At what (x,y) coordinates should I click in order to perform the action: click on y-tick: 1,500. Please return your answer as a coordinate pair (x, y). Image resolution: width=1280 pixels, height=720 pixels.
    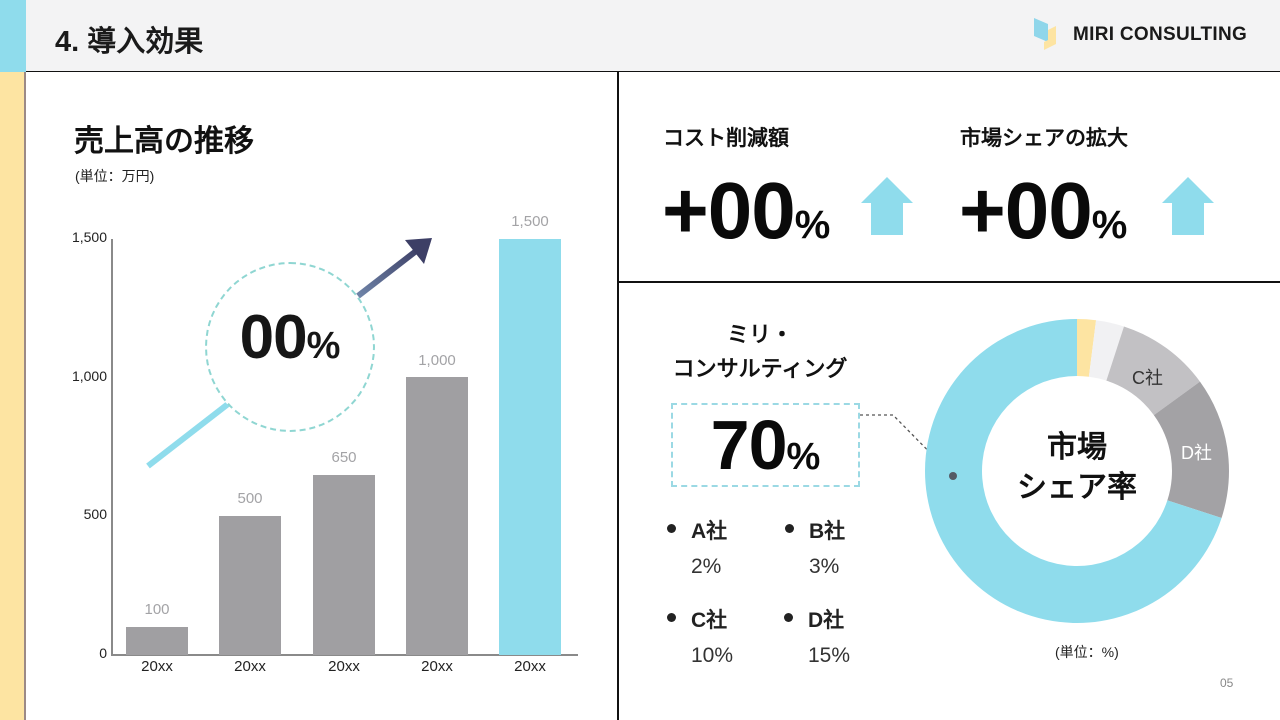
    Looking at the image, I should click on (89, 237).